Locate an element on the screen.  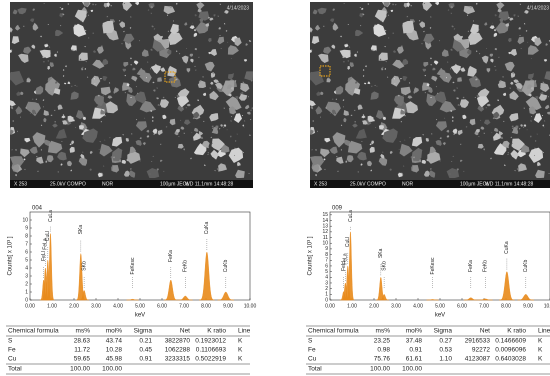
table-cell: K is located at coordinates (240, 350).